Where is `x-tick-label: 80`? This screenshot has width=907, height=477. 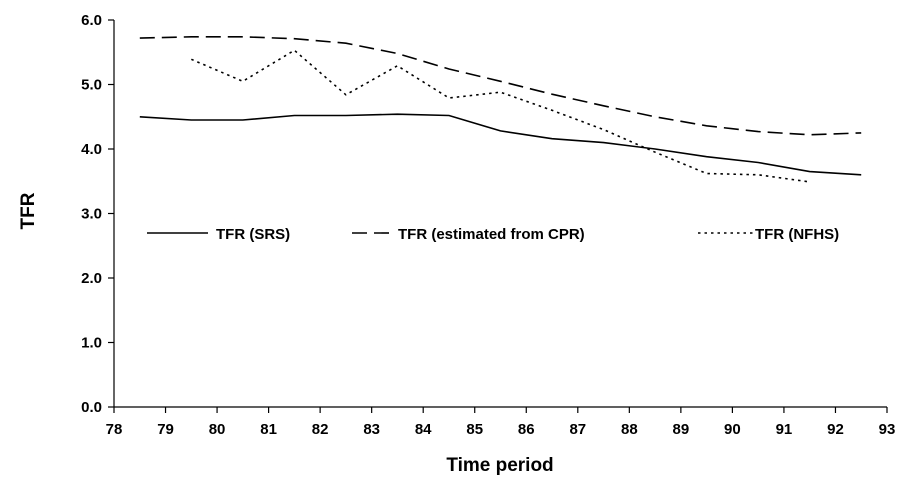 x-tick-label: 80 is located at coordinates (217, 429).